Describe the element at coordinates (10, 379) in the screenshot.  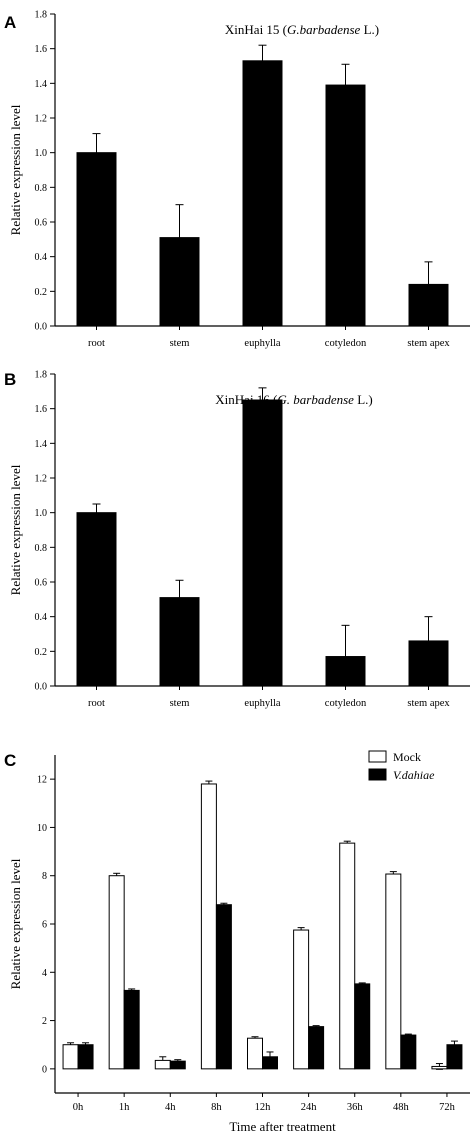
I see `panel-label: B` at that location.